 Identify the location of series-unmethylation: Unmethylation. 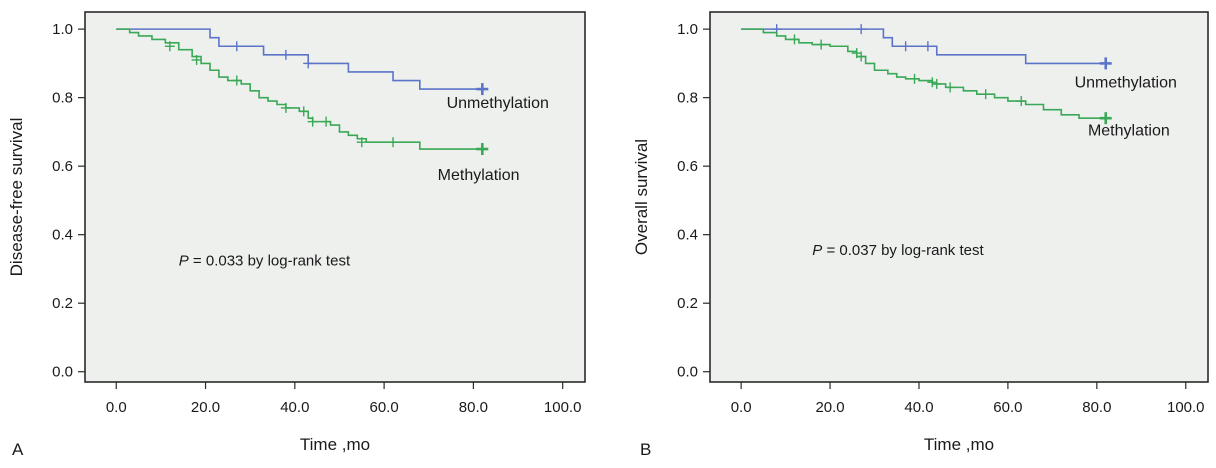
(332, 70).